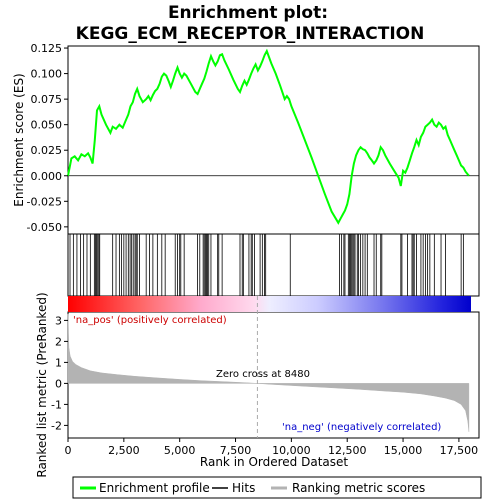 The image size is (500, 500). I want to click on xtick-label-5: 12,500, so click(347, 450).